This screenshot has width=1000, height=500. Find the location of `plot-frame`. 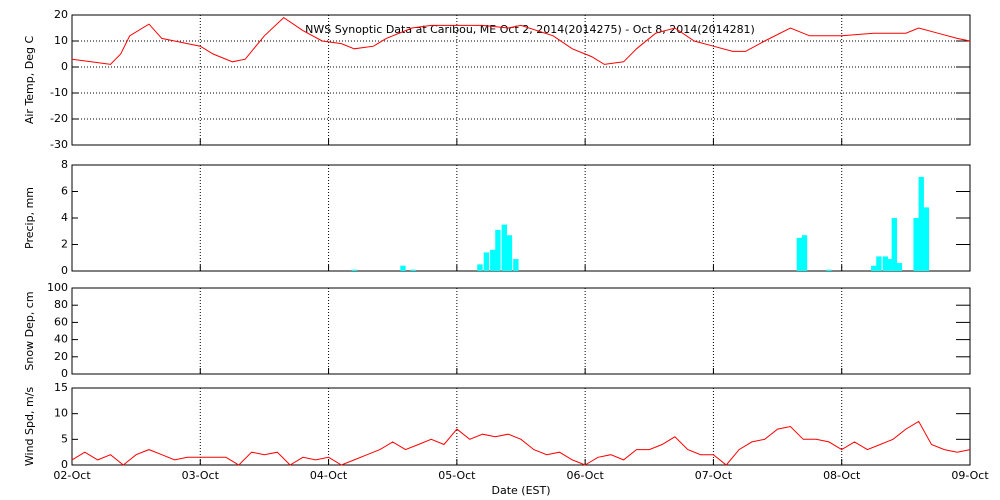

plot-frame is located at coordinates (521, 426).